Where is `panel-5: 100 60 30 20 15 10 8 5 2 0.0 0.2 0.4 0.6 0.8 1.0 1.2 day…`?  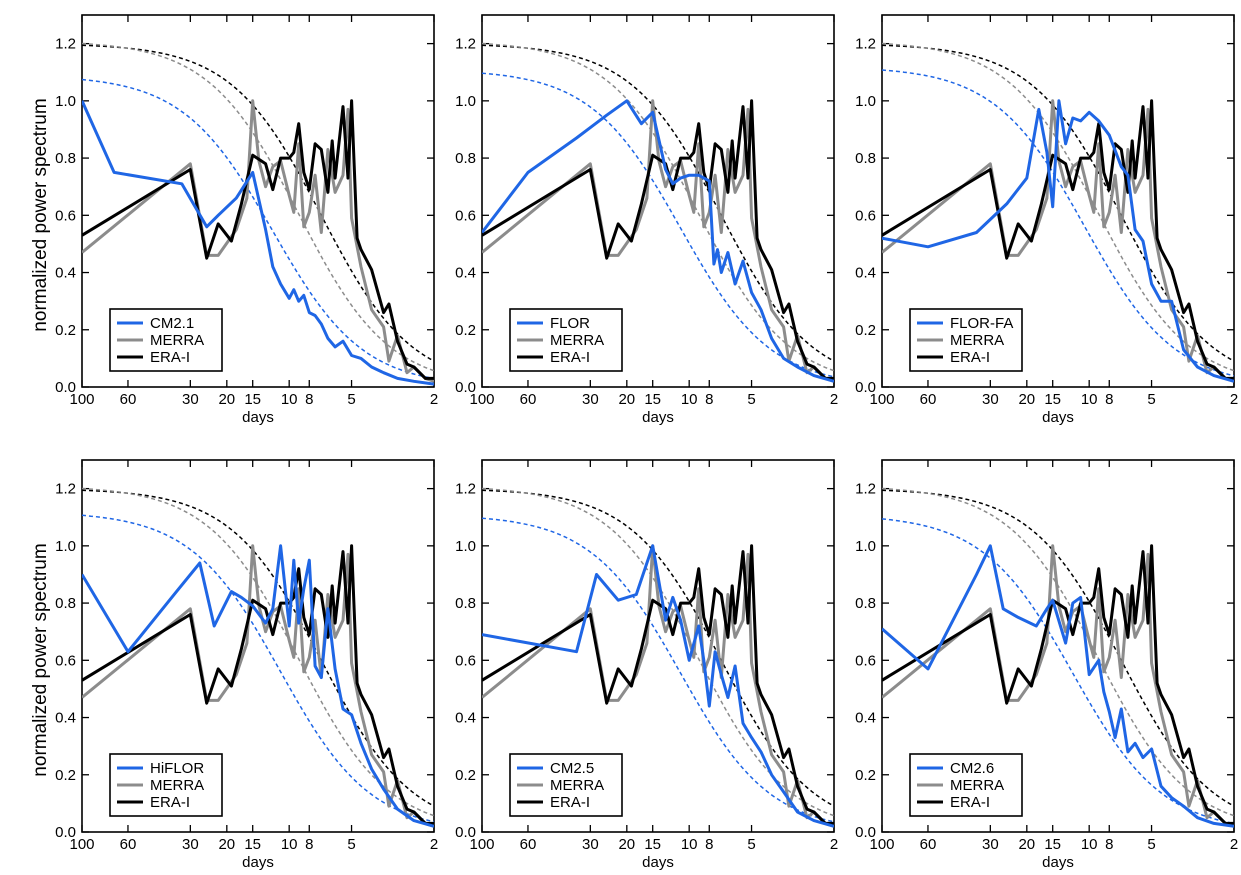
panel-5: 100 60 30 20 15 10 8 5 2 0.0 0.2 0.4 0.6 0.8 1.0 1.2 day… is located at coordinates (646, 665).